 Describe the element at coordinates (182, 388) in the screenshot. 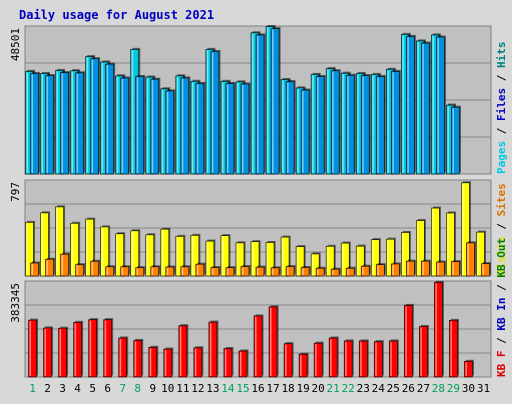

I see `x-tick-label: 11` at that location.